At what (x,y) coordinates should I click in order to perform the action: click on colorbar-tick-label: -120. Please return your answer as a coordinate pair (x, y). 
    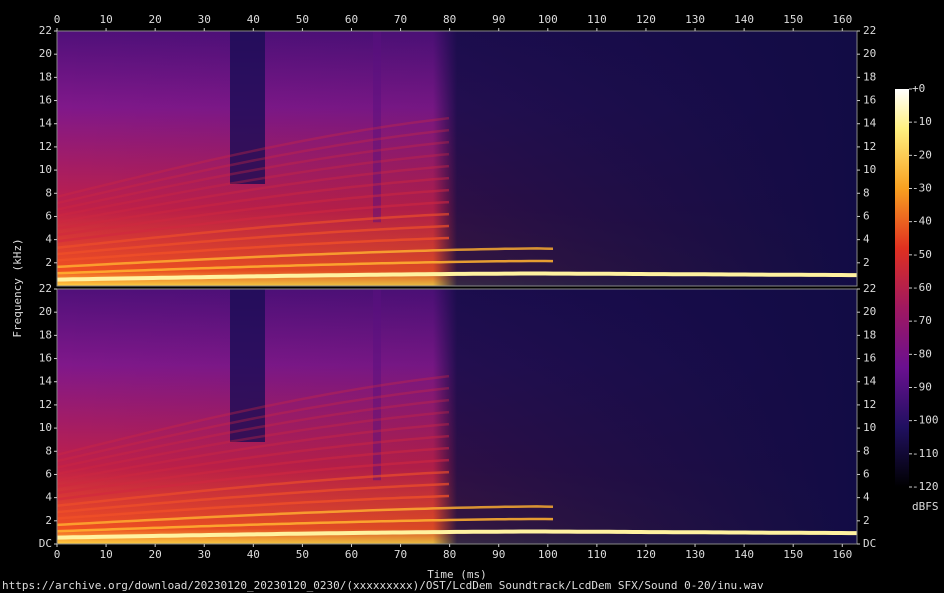
    Looking at the image, I should click on (925, 486).